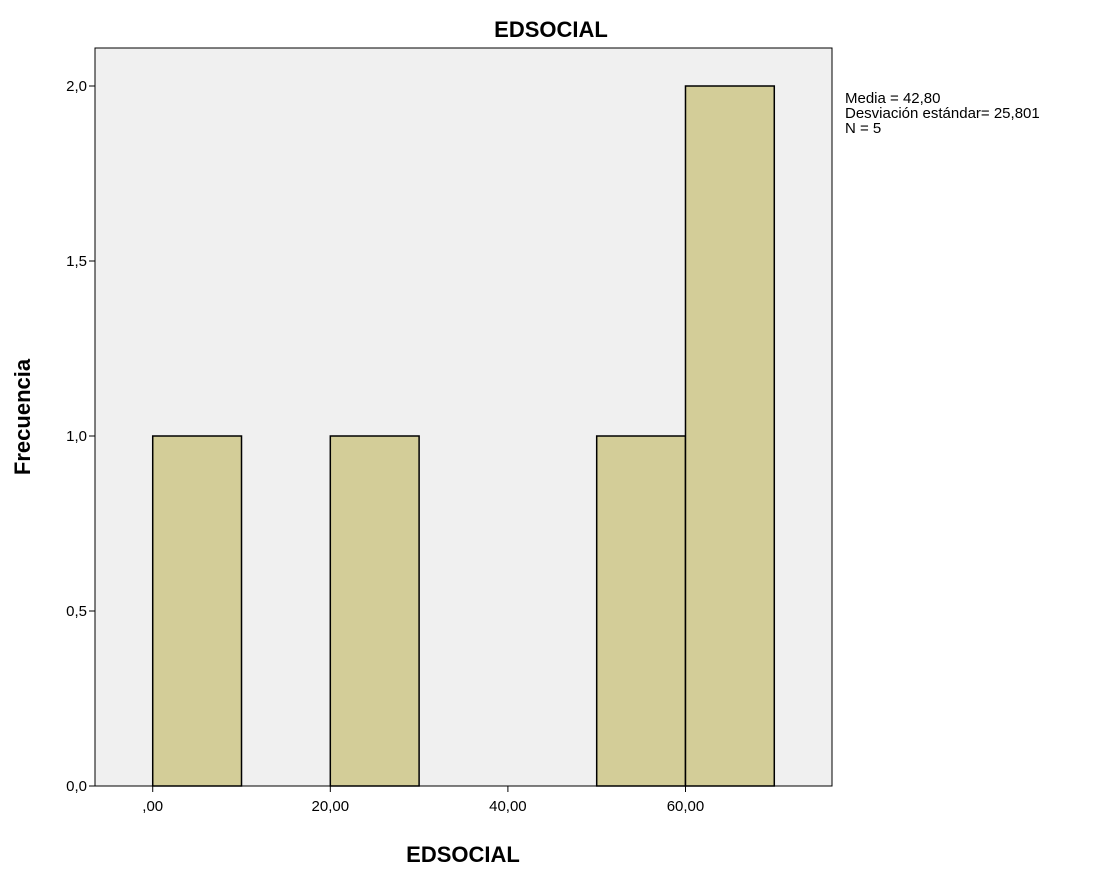 The width and height of the screenshot is (1106, 870). What do you see at coordinates (423, 800) in the screenshot?
I see `x-axis: ,00 20,00 40,00 60,00` at bounding box center [423, 800].